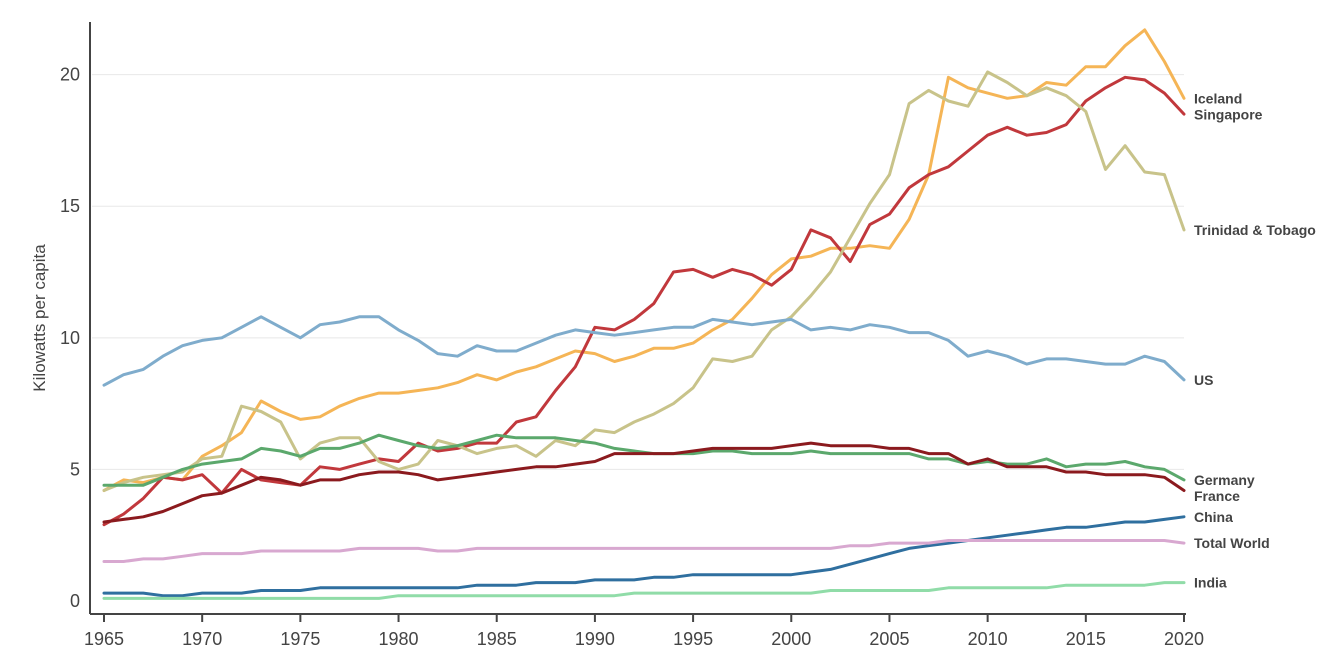  What do you see at coordinates (791, 639) in the screenshot?
I see `x-tick-label: 2000` at bounding box center [791, 639].